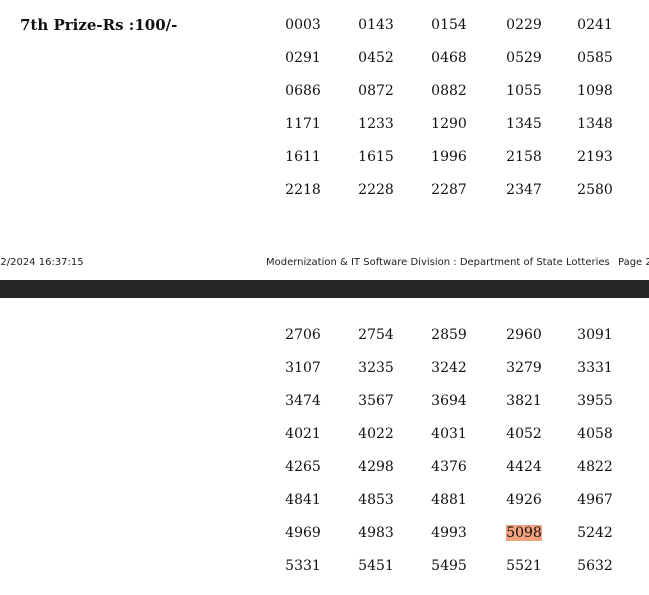  Describe the element at coordinates (449, 533) in the screenshot. I see `winning-number: 4993` at that location.